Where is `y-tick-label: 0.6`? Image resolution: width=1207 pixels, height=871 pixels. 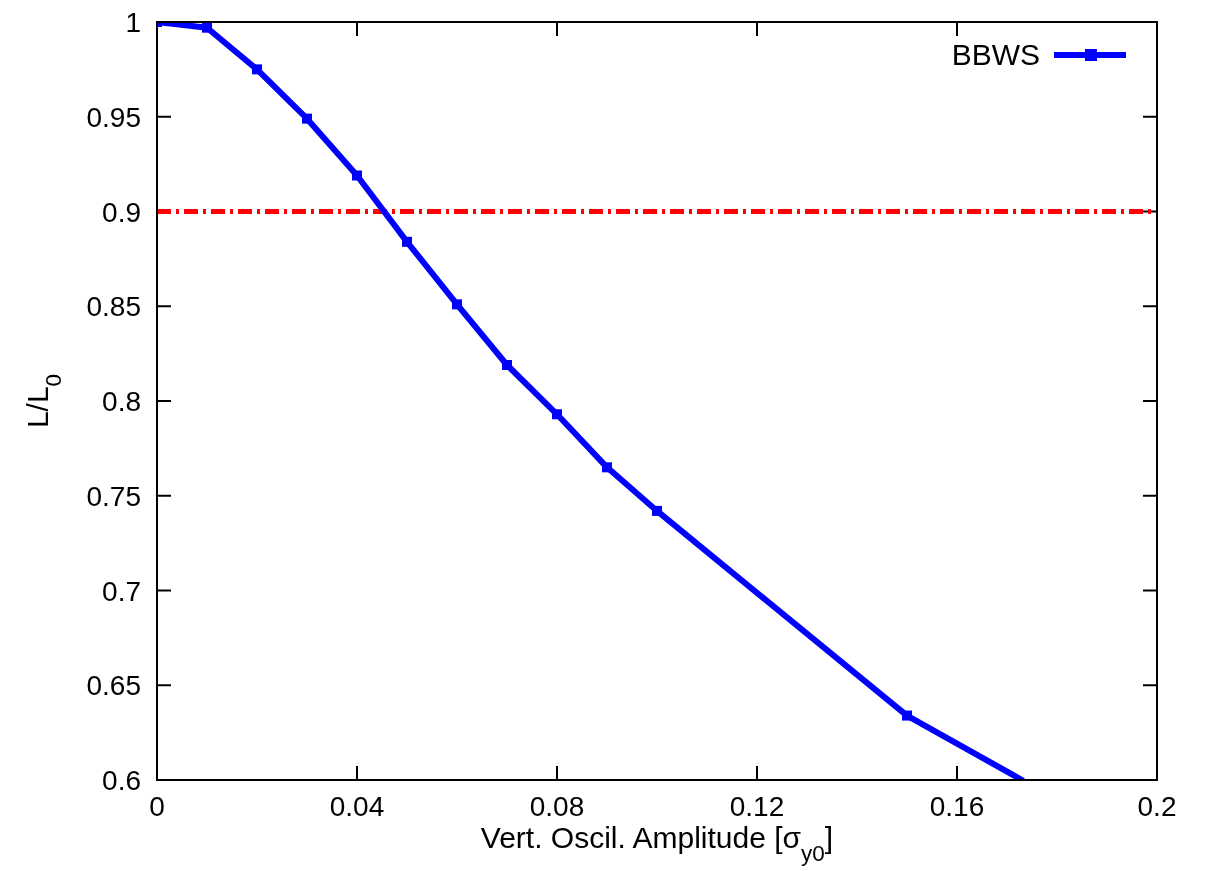
y-tick-label: 0.6 is located at coordinates (121, 780).